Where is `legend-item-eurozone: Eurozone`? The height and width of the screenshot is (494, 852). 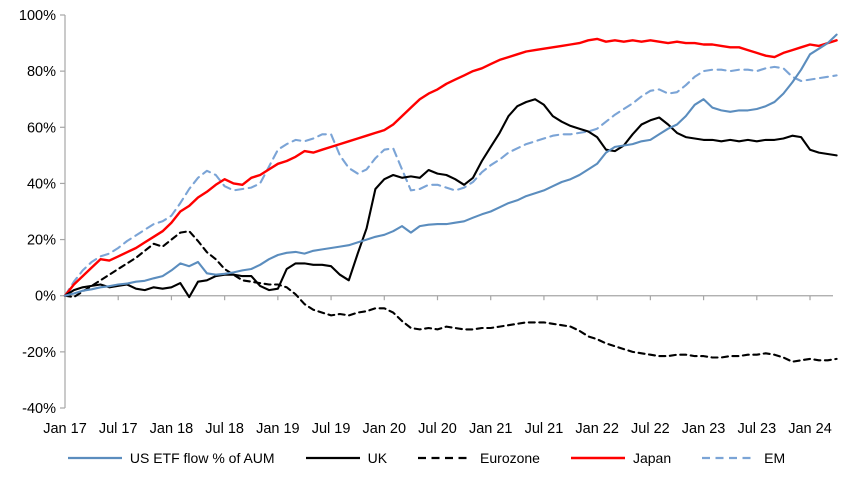 legend-item-eurozone: Eurozone is located at coordinates (478, 458).